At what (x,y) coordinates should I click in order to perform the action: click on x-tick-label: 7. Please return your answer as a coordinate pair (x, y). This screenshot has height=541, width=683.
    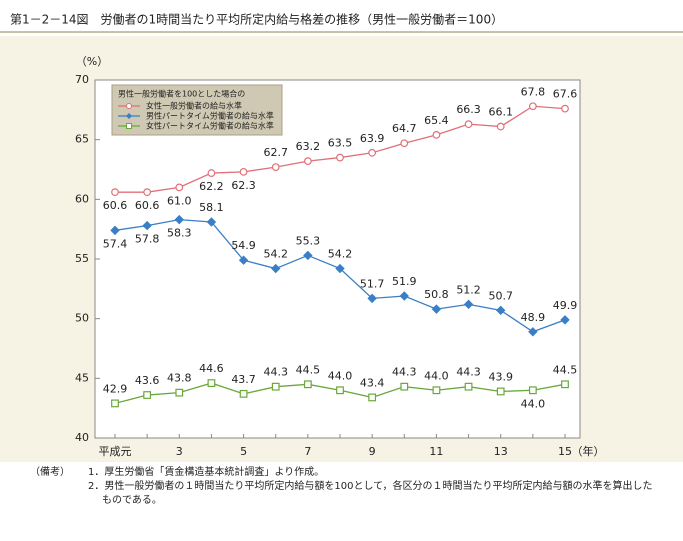
    Looking at the image, I should click on (307, 451).